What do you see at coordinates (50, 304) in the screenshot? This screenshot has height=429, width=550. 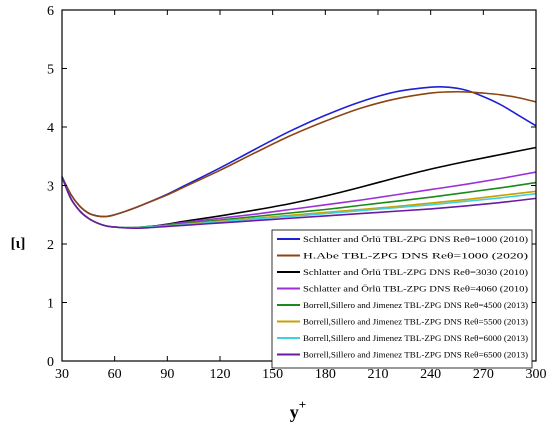 I see `y-tick-label: 1` at bounding box center [50, 304].